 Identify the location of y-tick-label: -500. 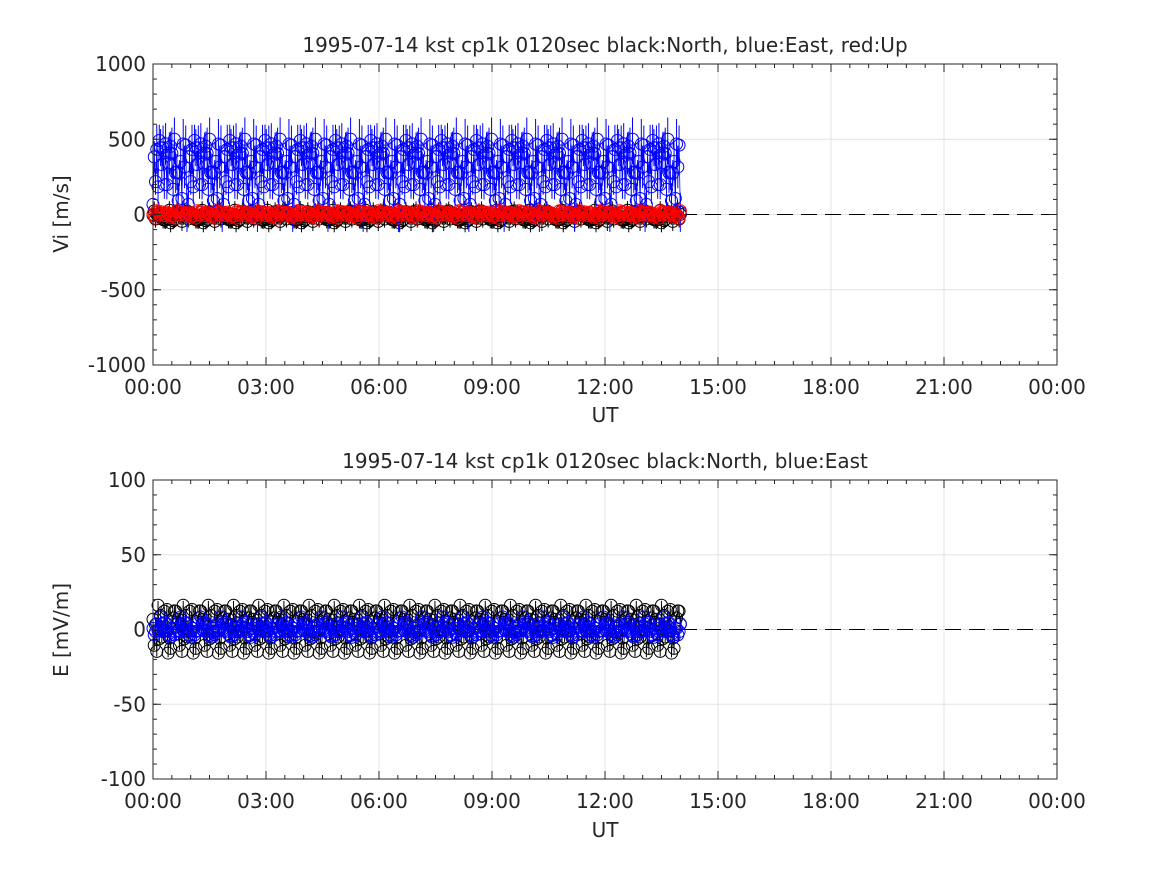
(123, 290).